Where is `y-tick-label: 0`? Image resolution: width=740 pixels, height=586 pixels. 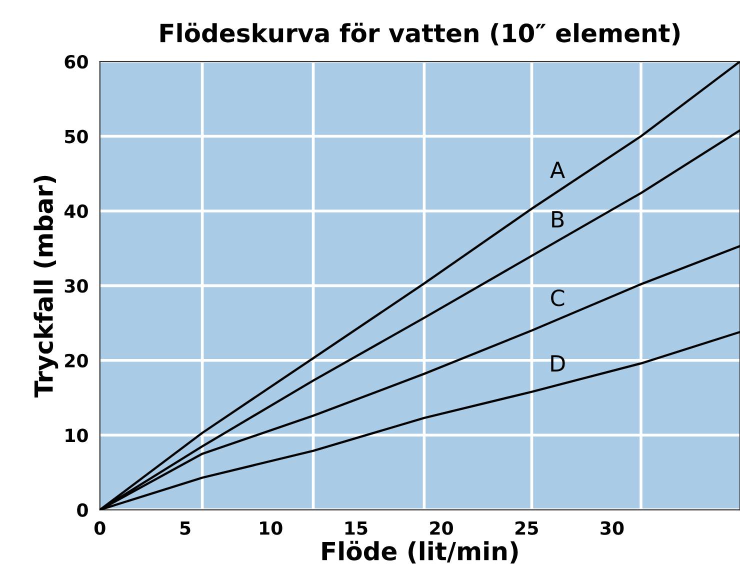 y-tick-label: 0 is located at coordinates (82, 510).